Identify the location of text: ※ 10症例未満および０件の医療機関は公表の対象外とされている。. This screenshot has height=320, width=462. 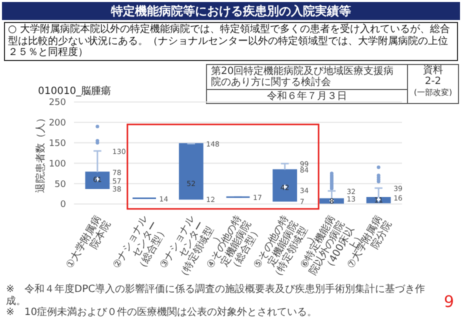
(162, 312).